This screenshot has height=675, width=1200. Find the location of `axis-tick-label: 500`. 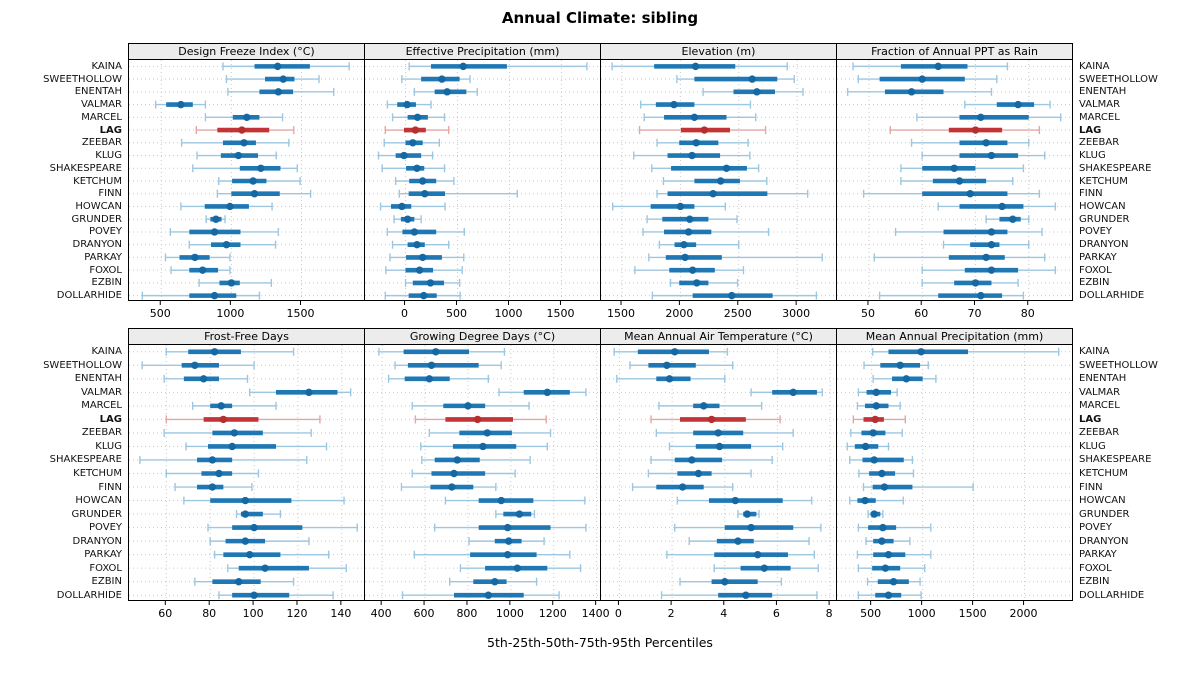

axis-tick-label: 500 is located at coordinates (456, 313).